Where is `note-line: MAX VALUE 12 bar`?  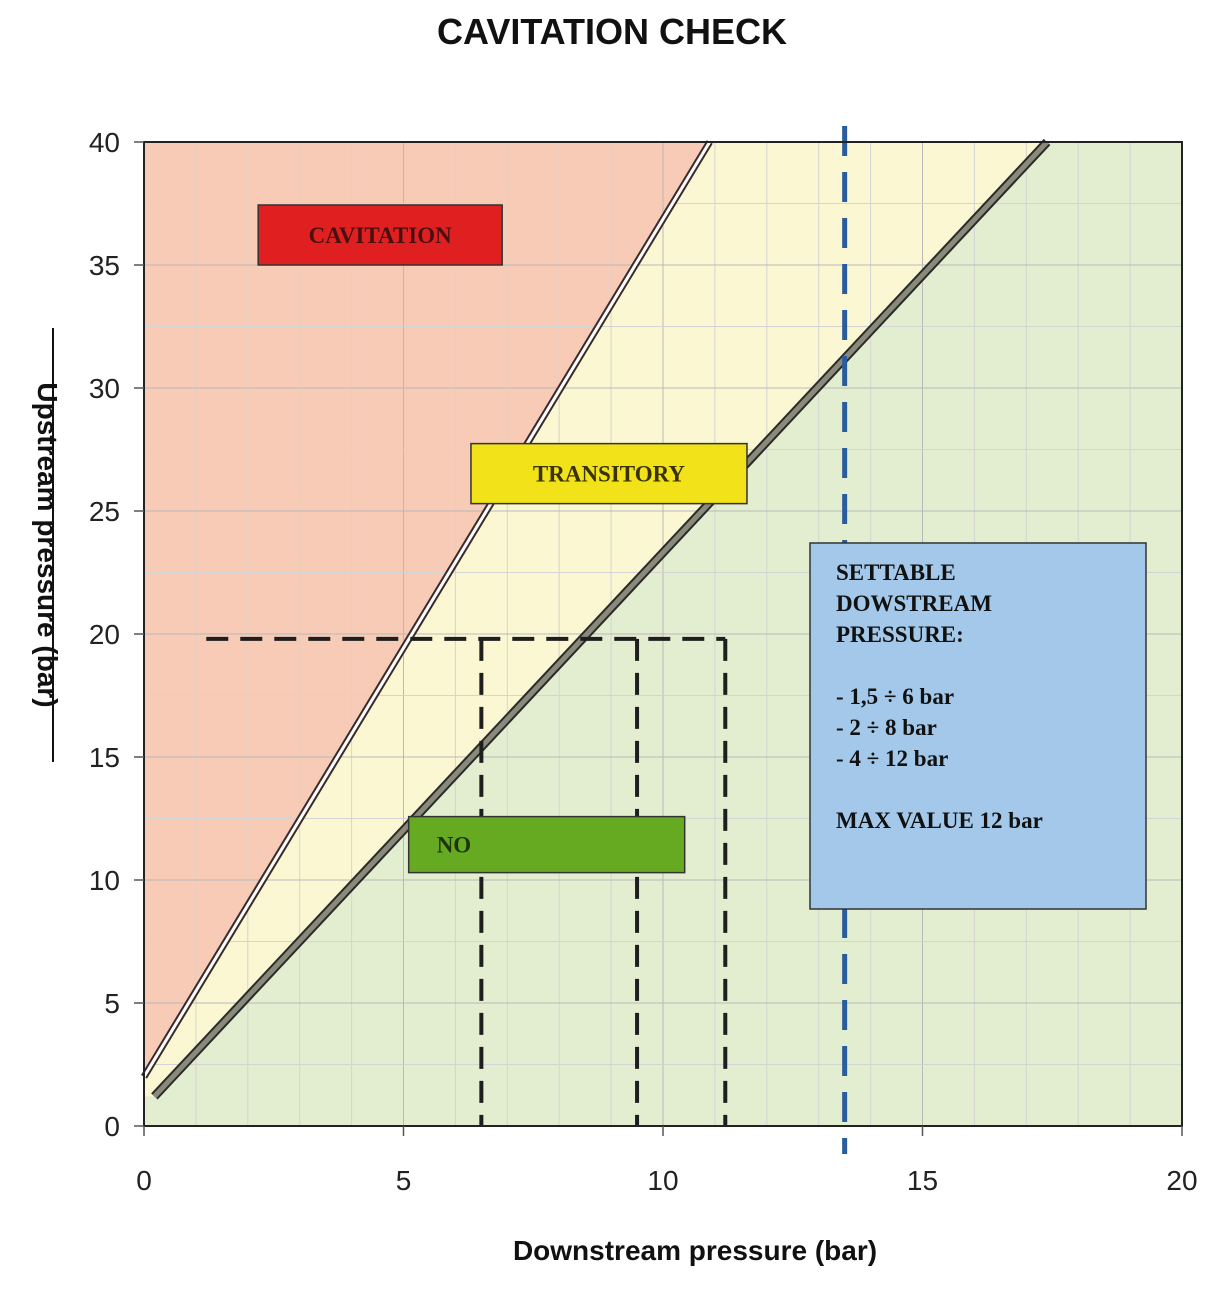
note-line: MAX VALUE 12 bar is located at coordinates (939, 820).